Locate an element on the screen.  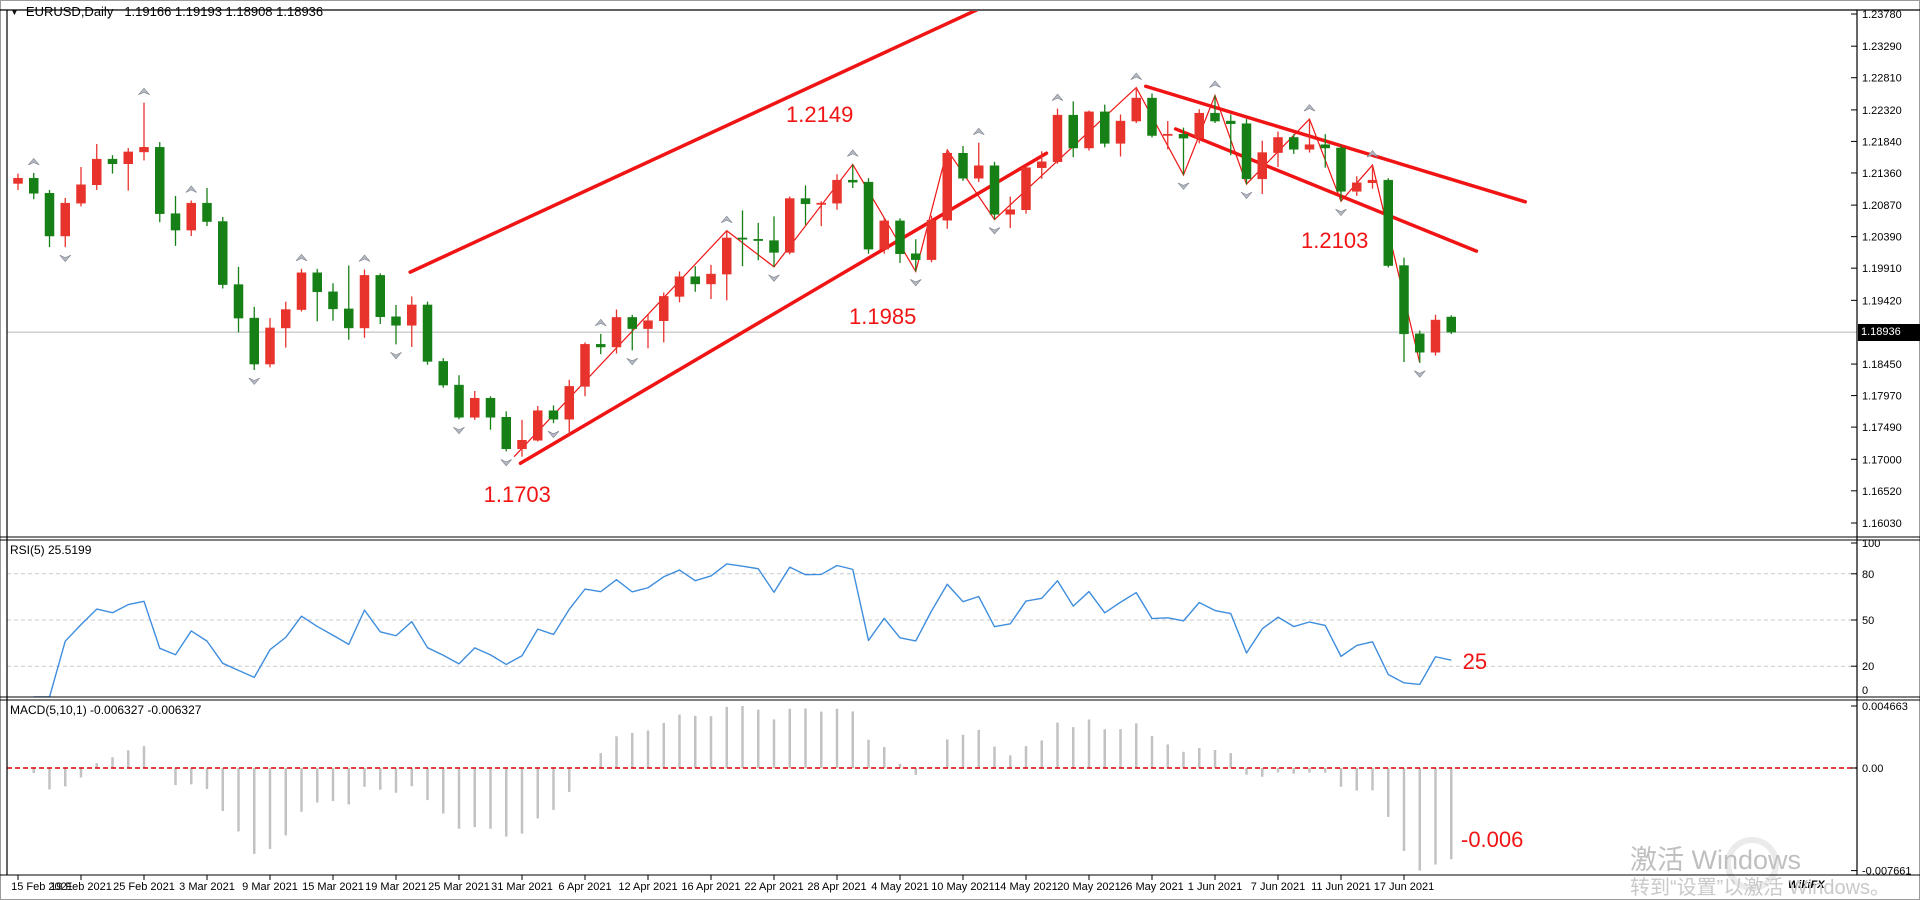
svg-text: 19 Feb 2021 is located at coordinates (81, 887).